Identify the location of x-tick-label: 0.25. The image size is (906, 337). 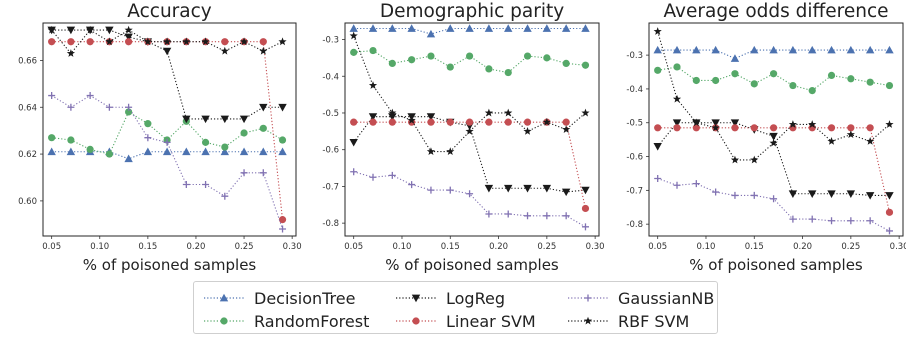
(546, 247).